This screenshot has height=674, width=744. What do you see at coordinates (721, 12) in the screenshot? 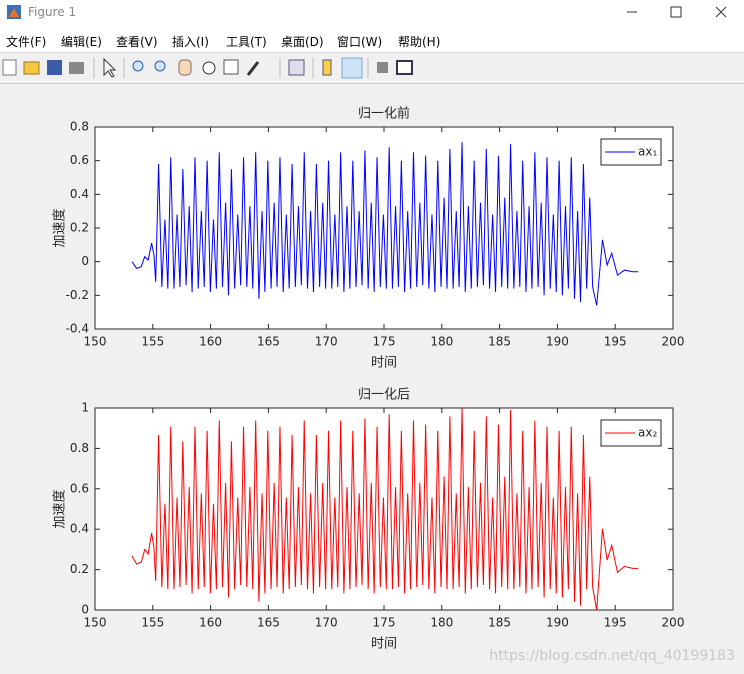
I see `close-button` at bounding box center [721, 12].